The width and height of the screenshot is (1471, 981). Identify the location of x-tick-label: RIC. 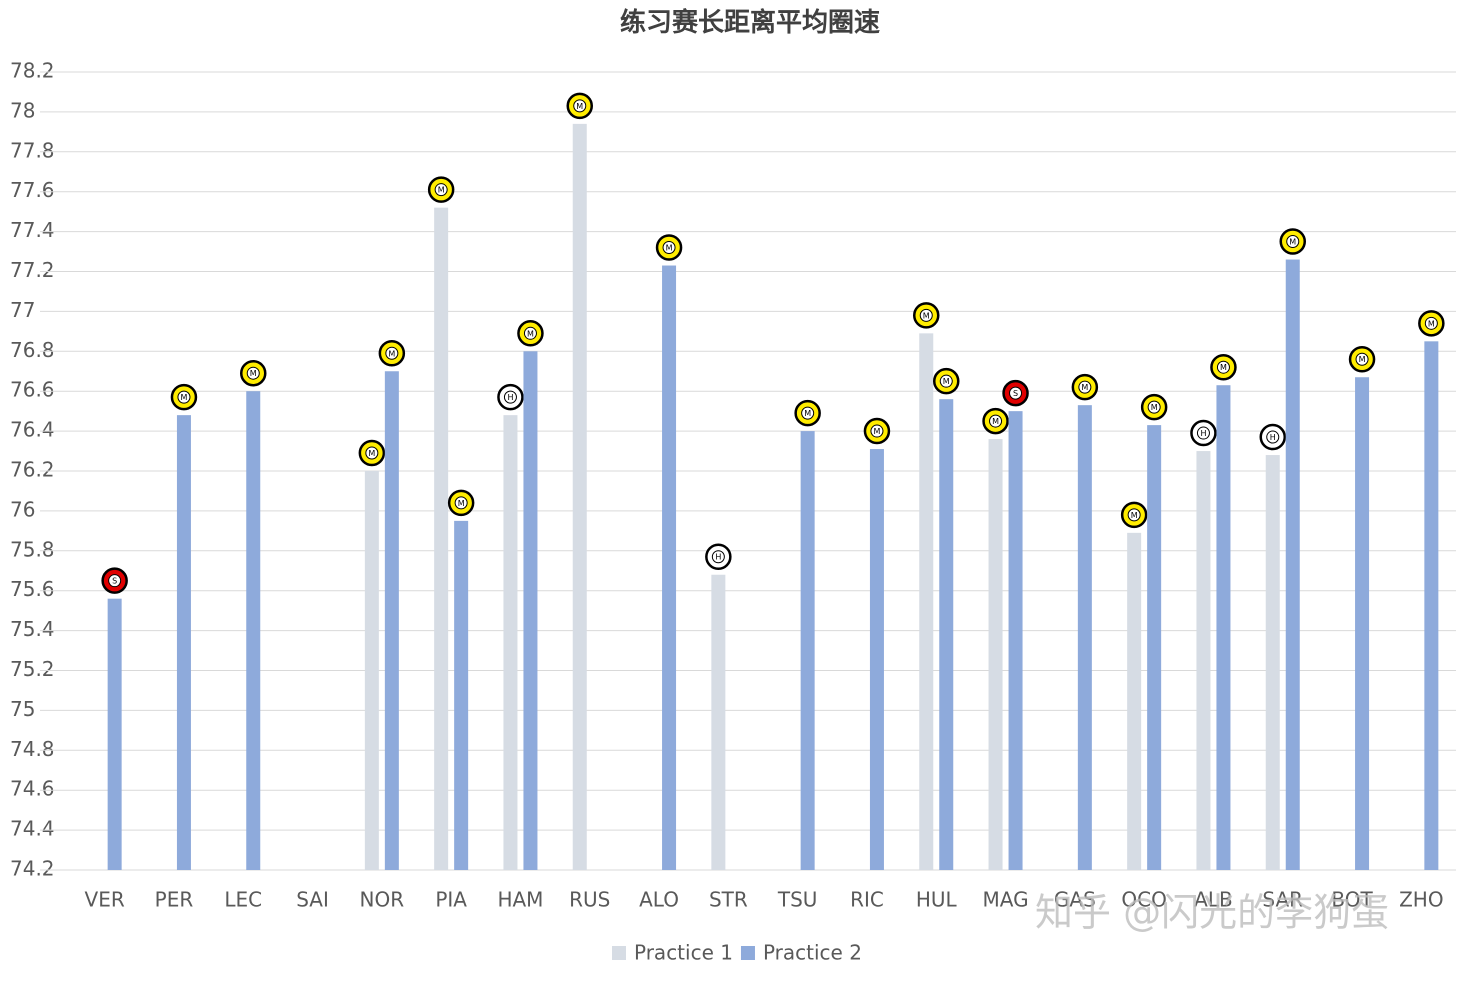
(867, 900).